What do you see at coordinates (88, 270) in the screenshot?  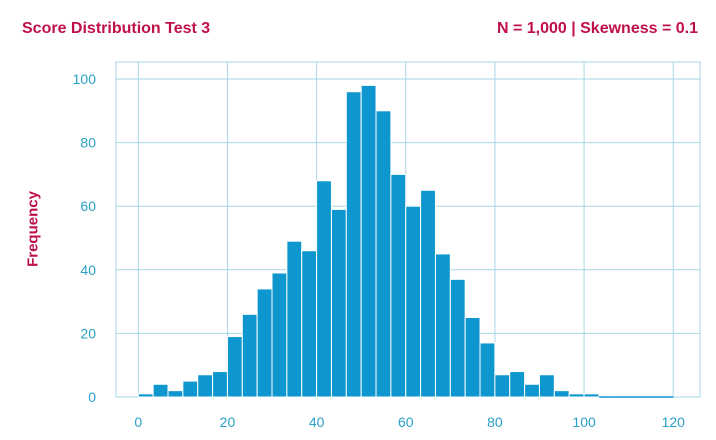 I see `y-tick-label: 40` at bounding box center [88, 270].